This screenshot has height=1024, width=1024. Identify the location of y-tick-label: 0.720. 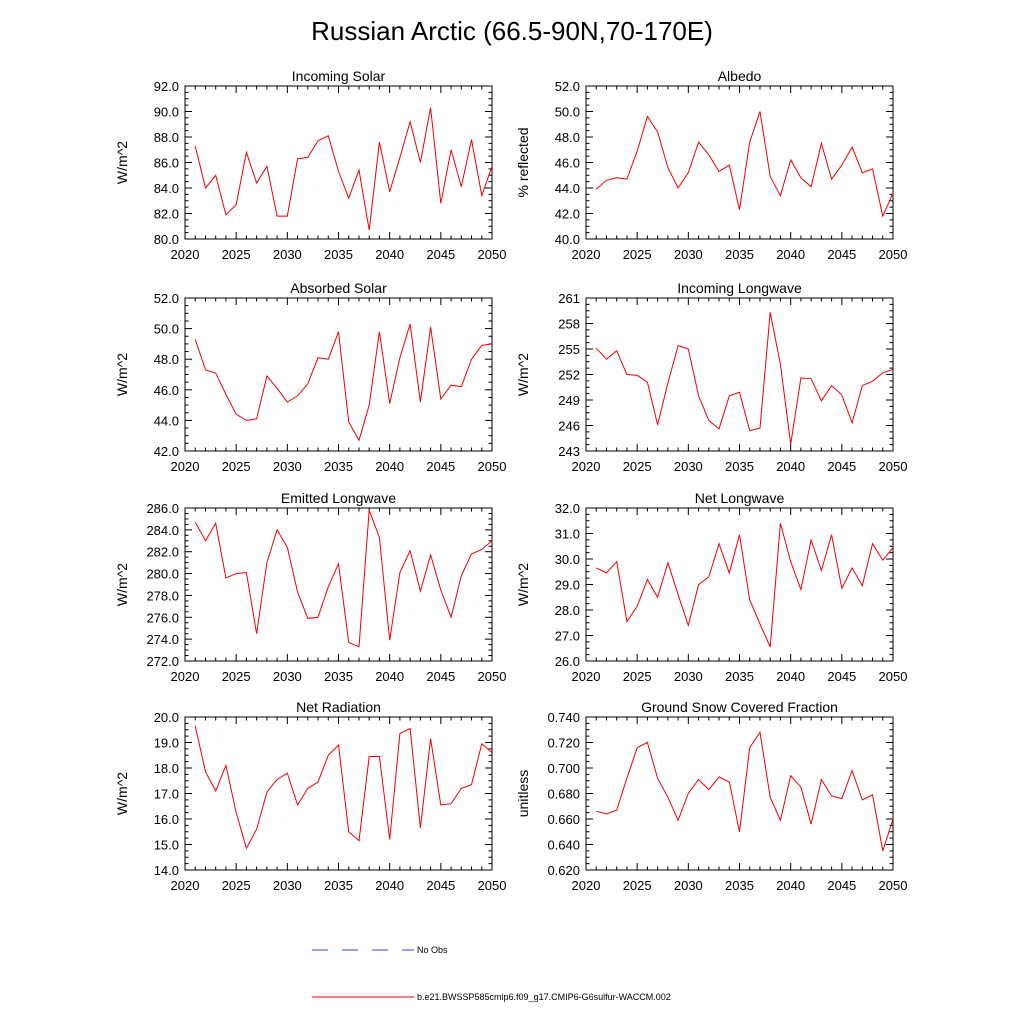
(563, 743).